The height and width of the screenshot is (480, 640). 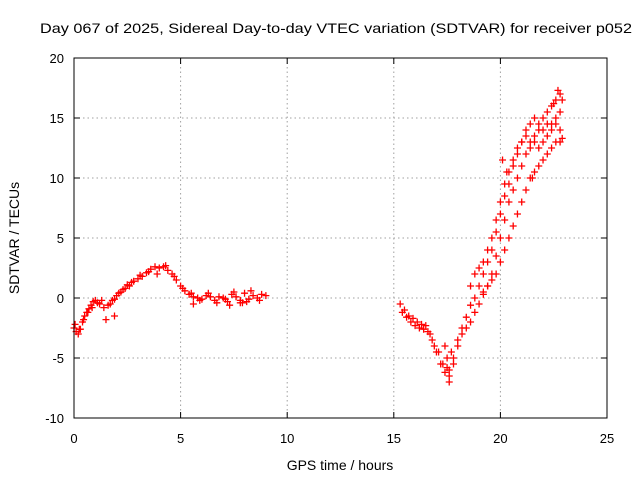 What do you see at coordinates (57, 118) in the screenshot?
I see `y-tick-label: 15` at bounding box center [57, 118].